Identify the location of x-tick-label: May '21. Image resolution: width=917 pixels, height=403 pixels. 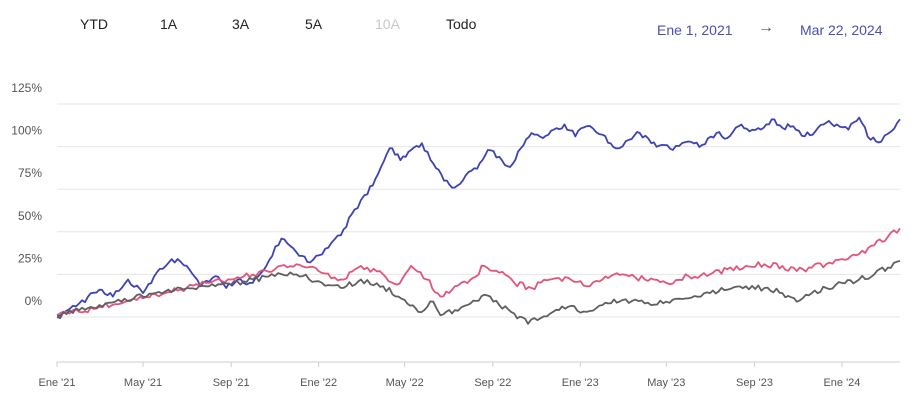
(143, 383).